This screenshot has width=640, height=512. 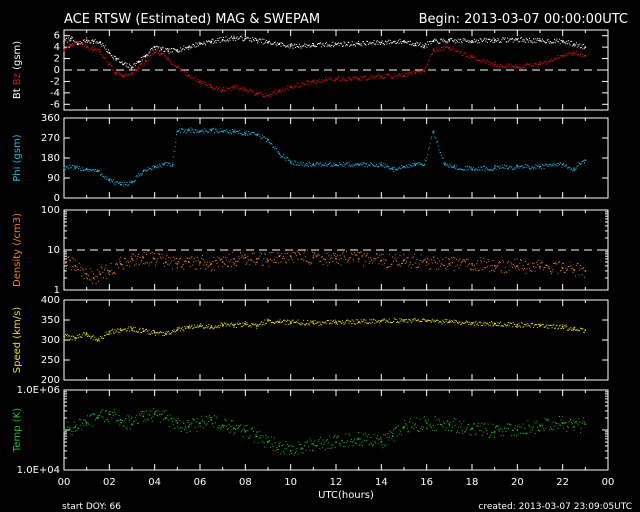 I want to click on y-axis-label-part: Bt, so click(x=17, y=93).